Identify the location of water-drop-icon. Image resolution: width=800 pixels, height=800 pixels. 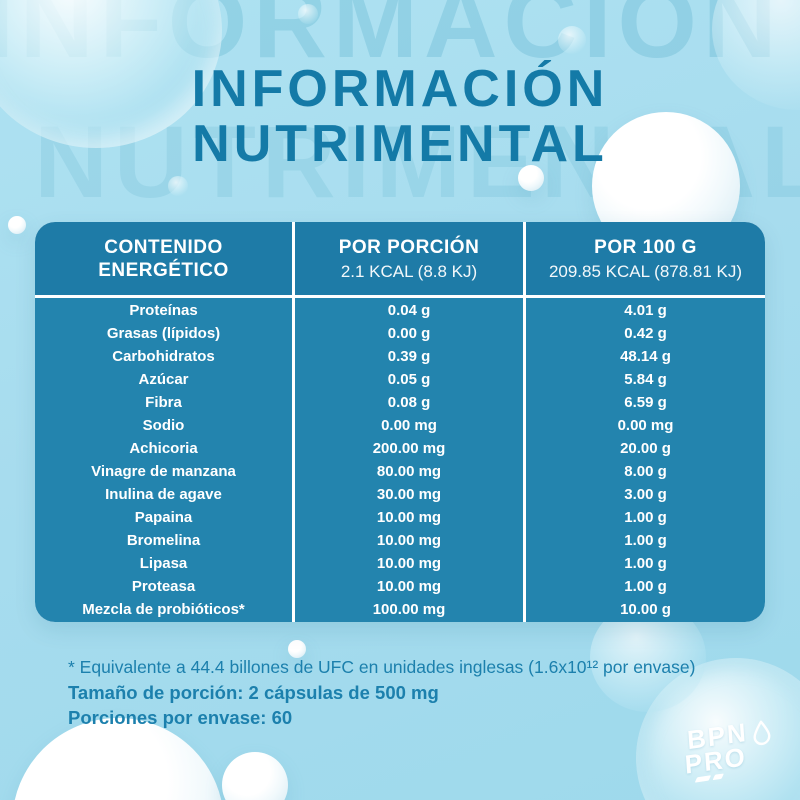
(762, 734).